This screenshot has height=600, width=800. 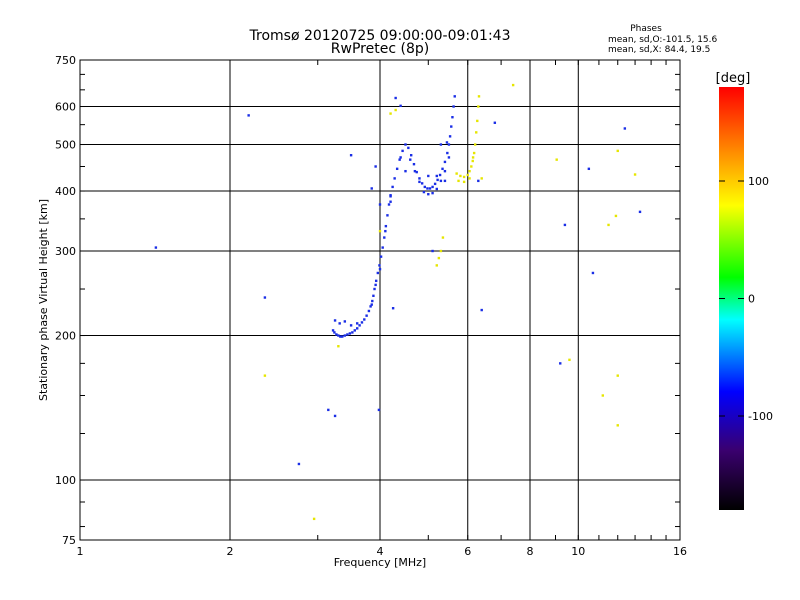 I want to click on phase-o-stats: mean, sd,O:-101.5, 15.6, so click(x=663, y=40).